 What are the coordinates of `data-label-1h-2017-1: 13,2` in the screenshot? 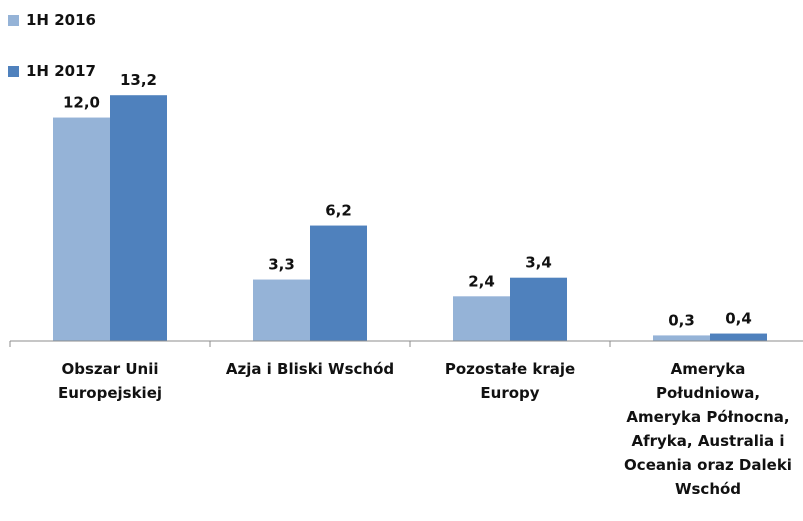 It's located at (138, 80).